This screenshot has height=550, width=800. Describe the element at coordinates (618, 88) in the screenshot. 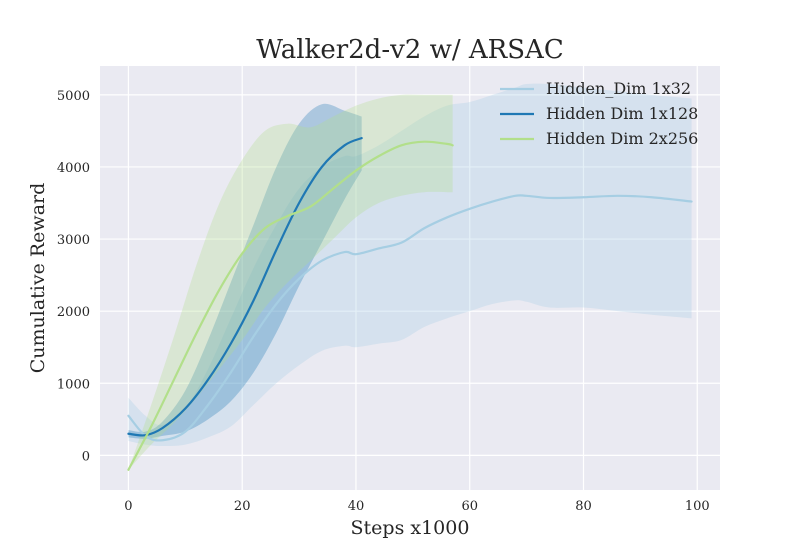

I see `legend-label: Hidden_Dim 1x32` at that location.